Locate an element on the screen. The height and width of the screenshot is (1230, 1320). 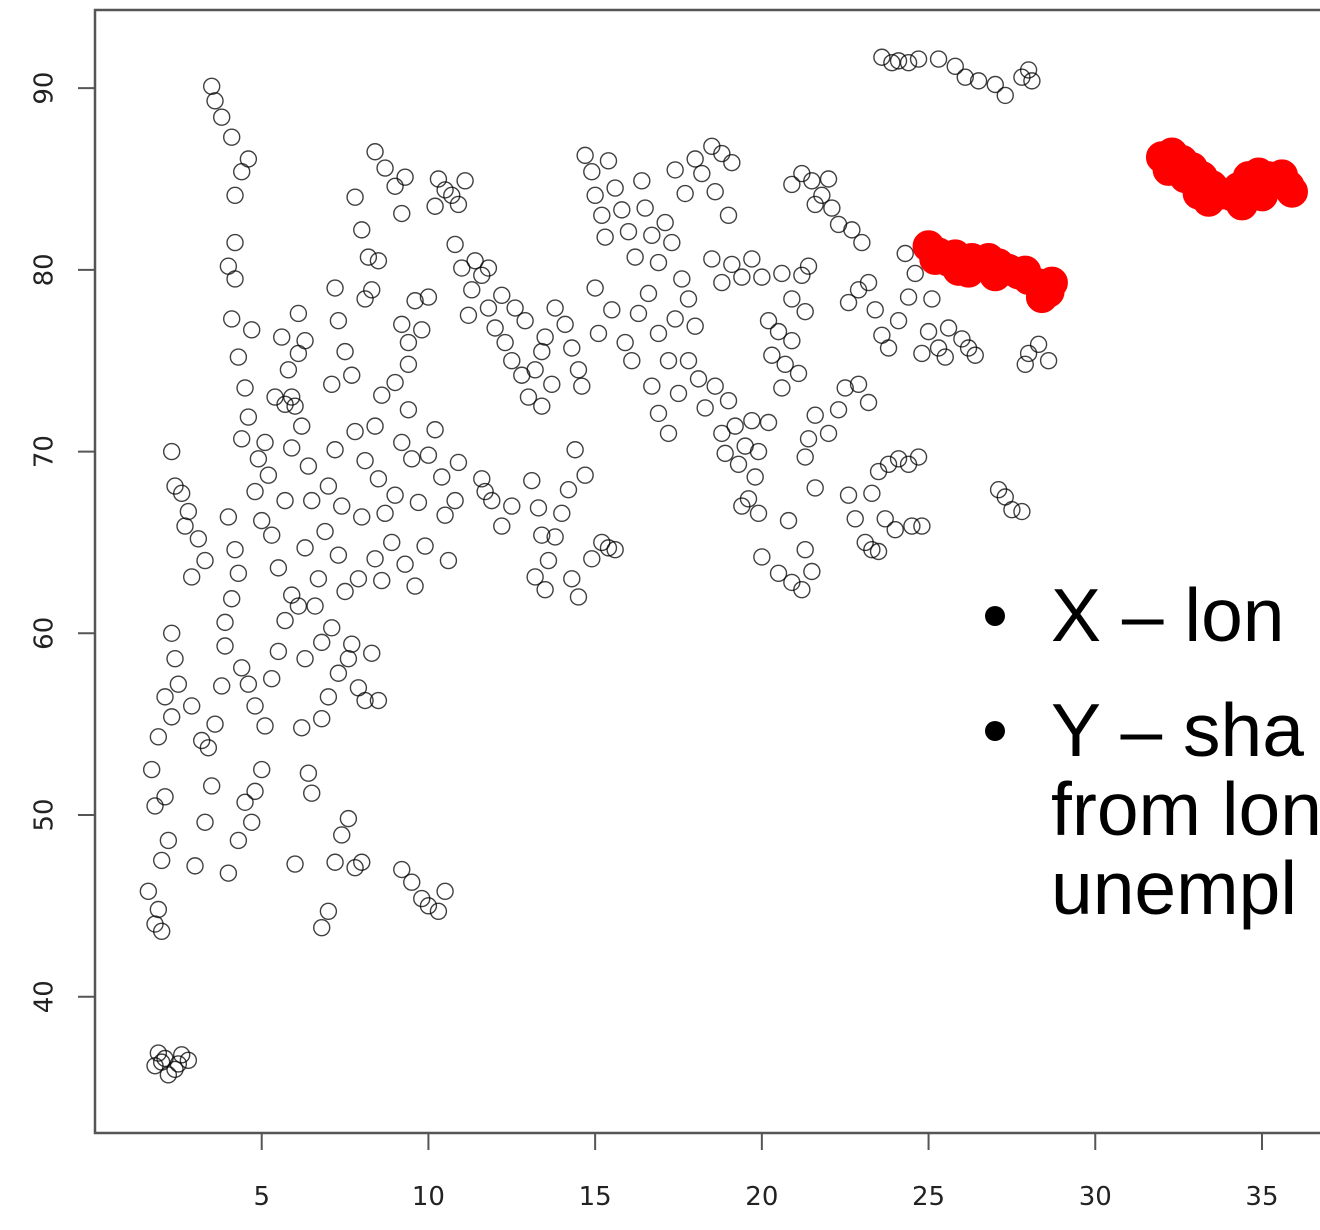
bullet-dot is located at coordinates (995, 616).